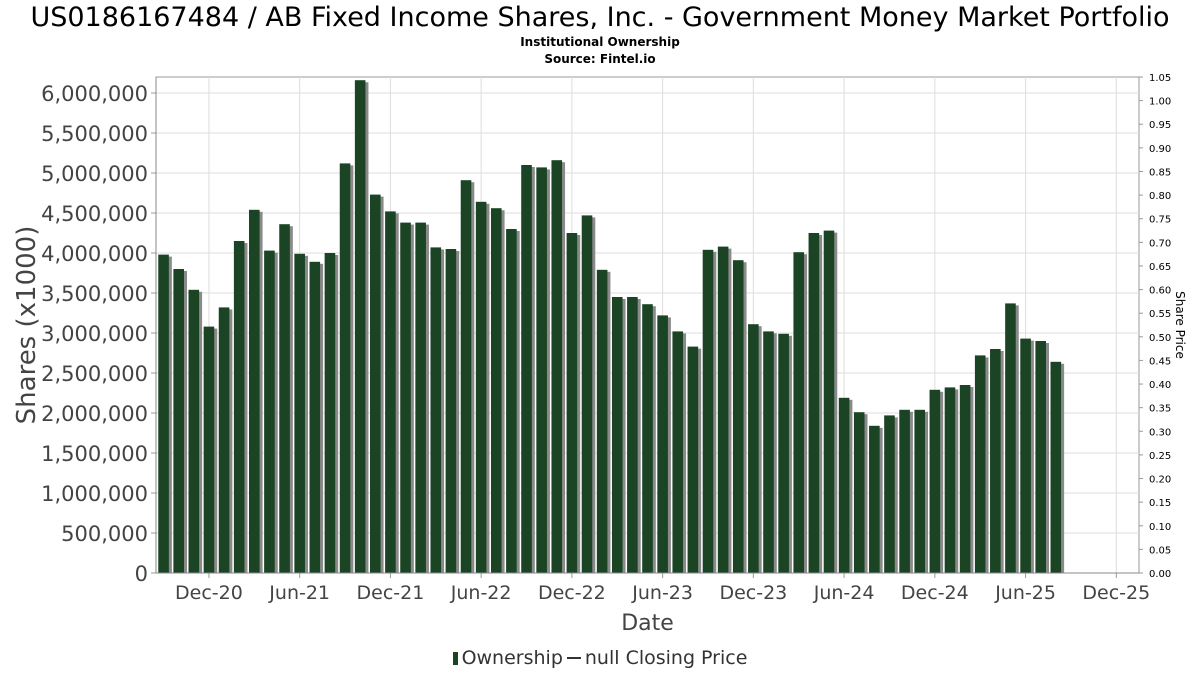  I want to click on x-tick-label: Jun-22, so click(481, 593).